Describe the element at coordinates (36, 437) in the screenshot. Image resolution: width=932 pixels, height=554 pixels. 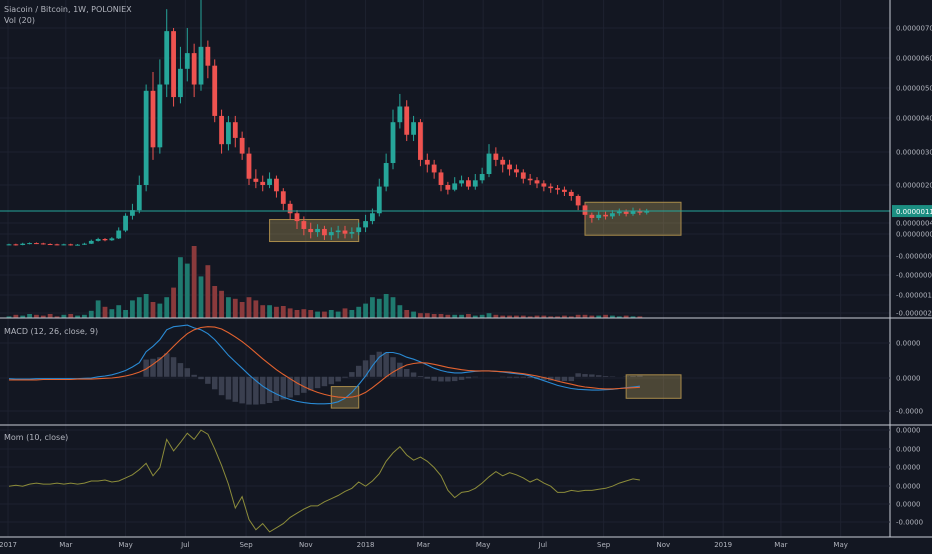
I see `momentum-legend: Mom (10, close)` at that location.